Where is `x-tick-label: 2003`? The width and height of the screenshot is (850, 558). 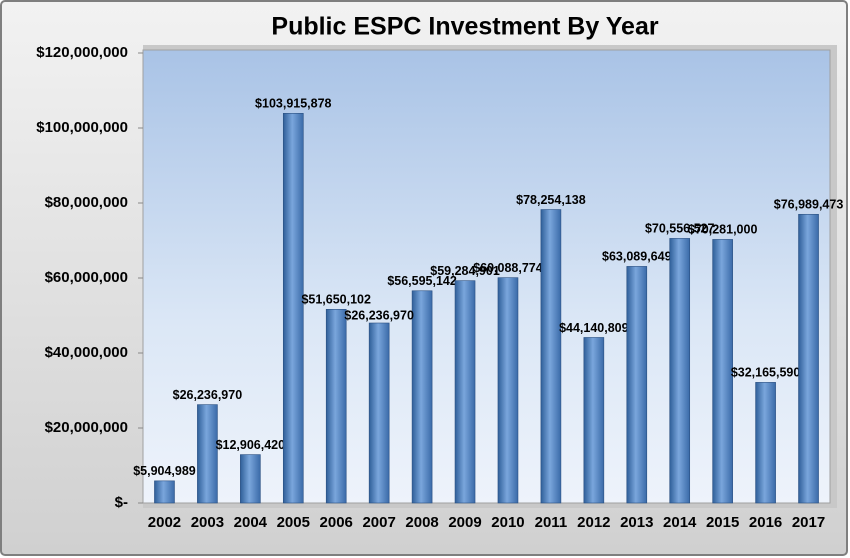
x-tick-label: 2003 is located at coordinates (207, 522).